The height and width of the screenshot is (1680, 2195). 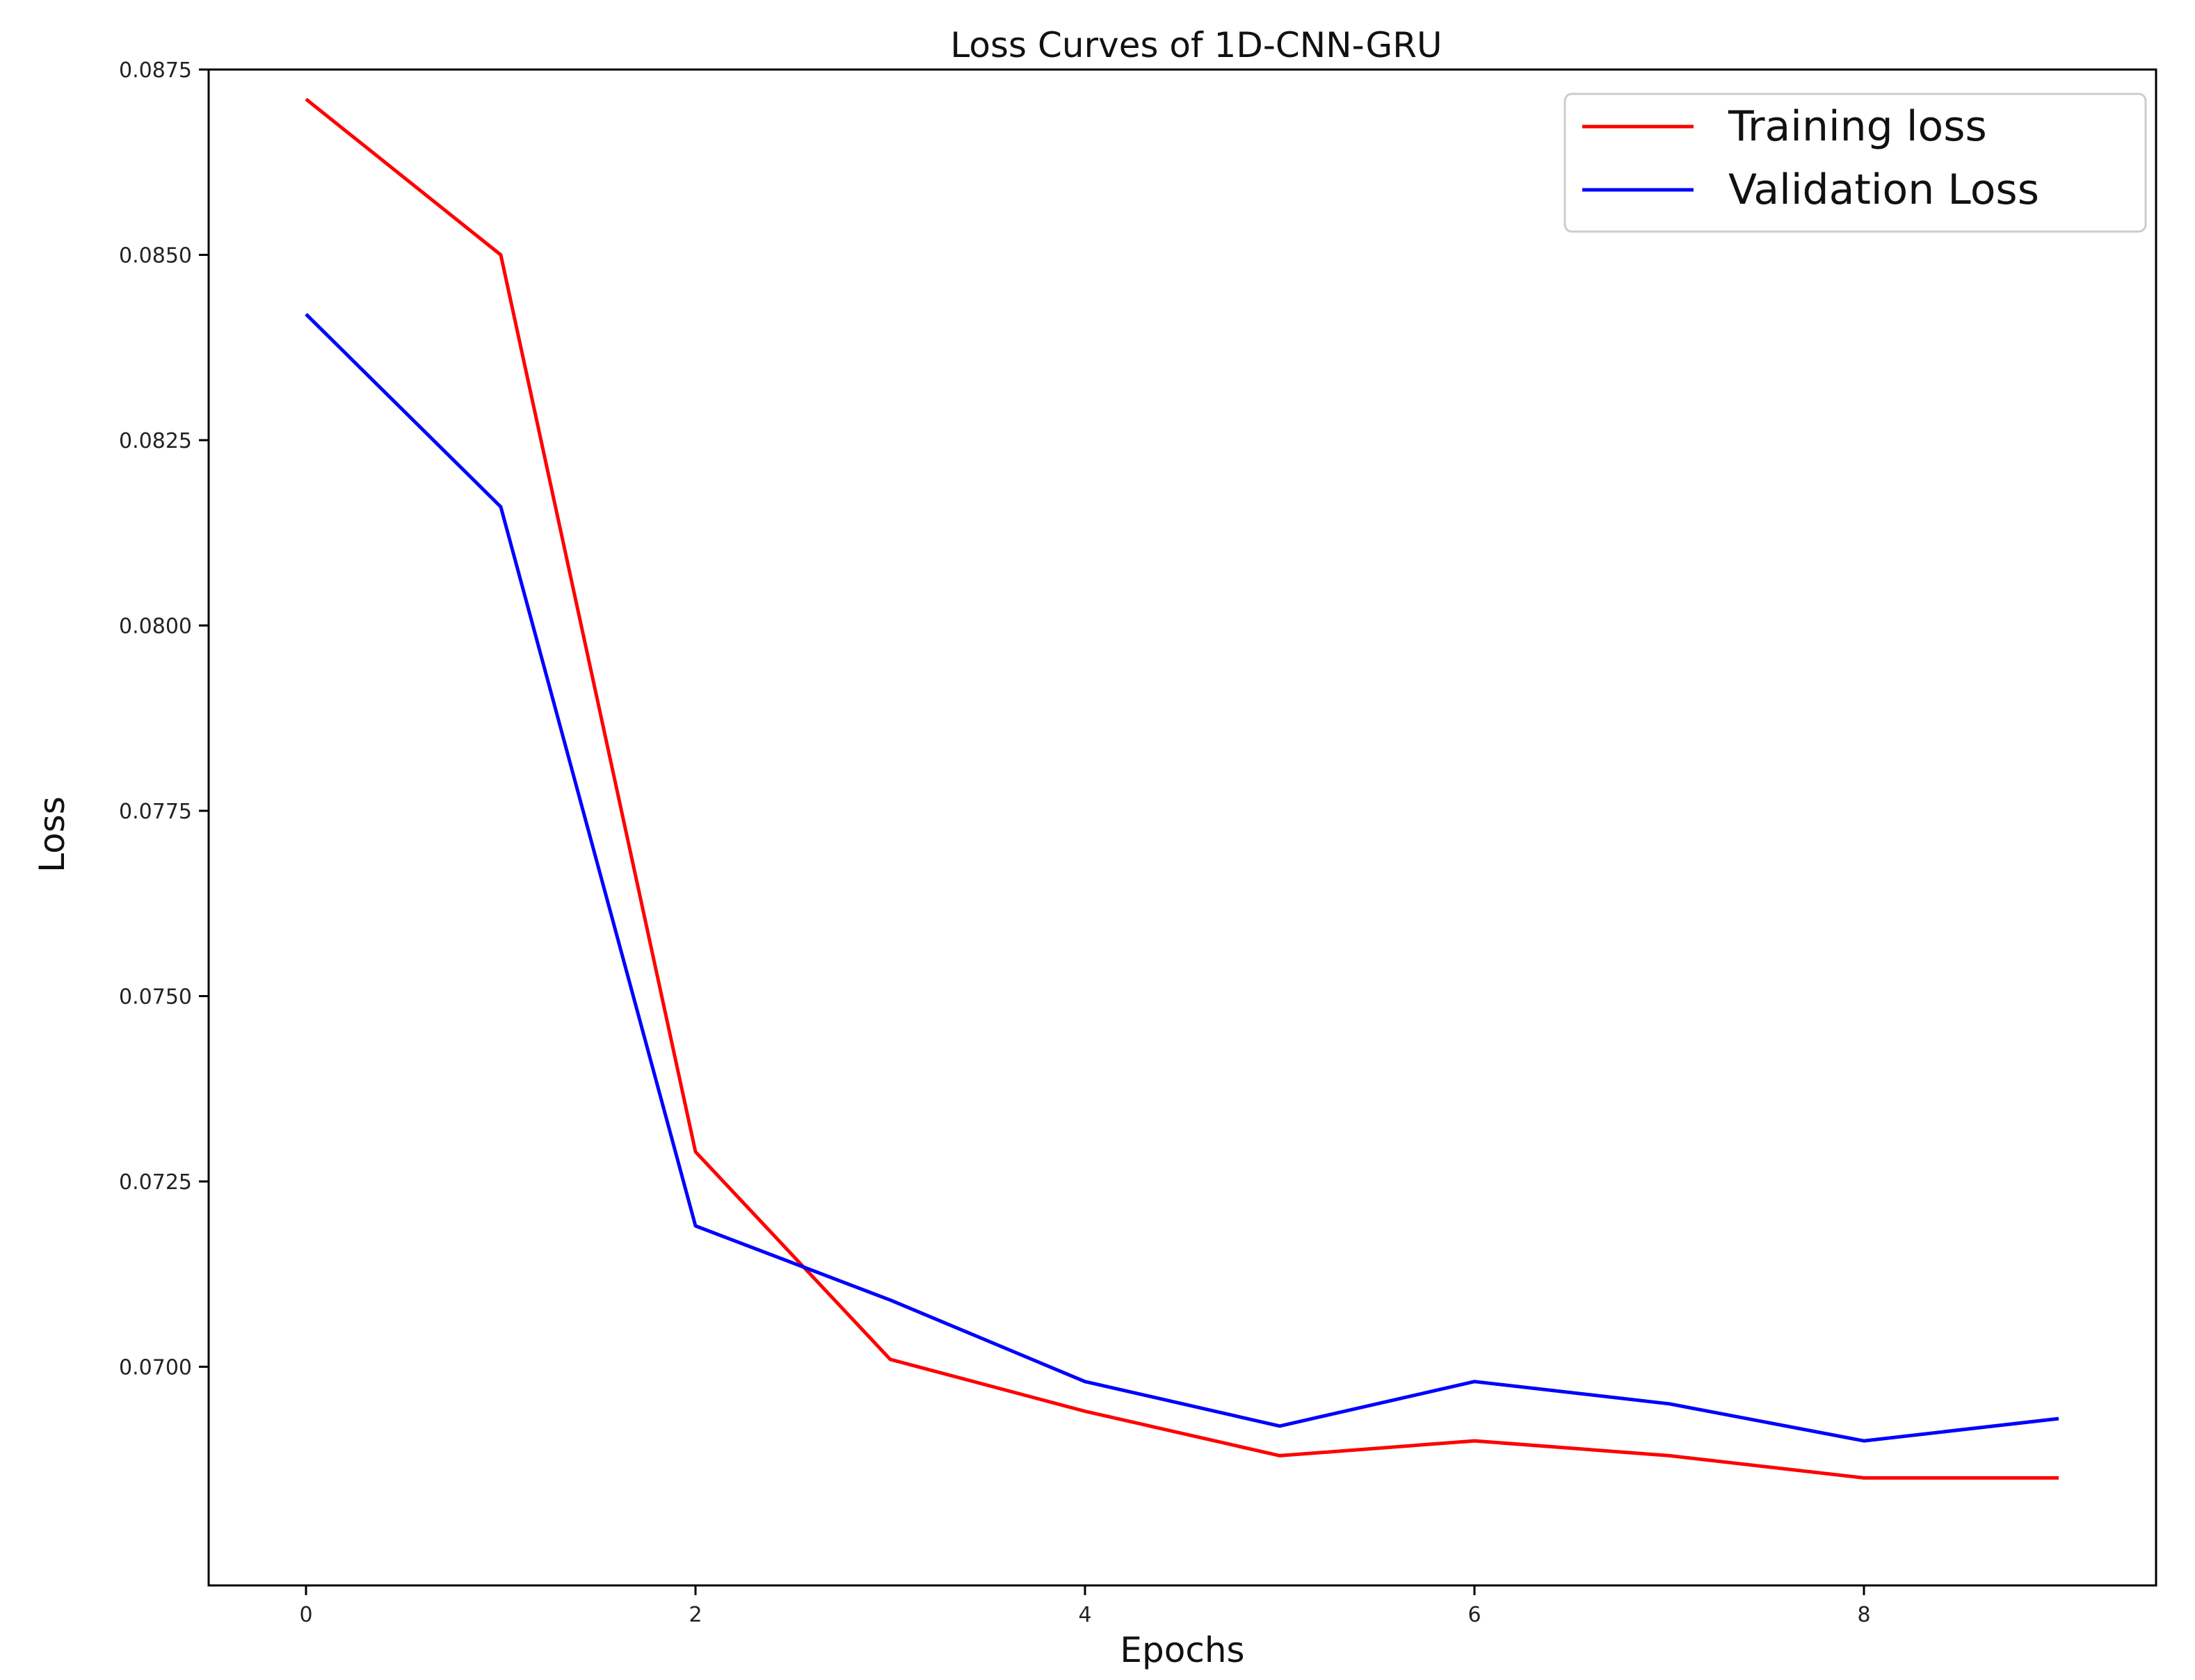 I want to click on legend: Training loss Validation Loss, so click(x=1855, y=162).